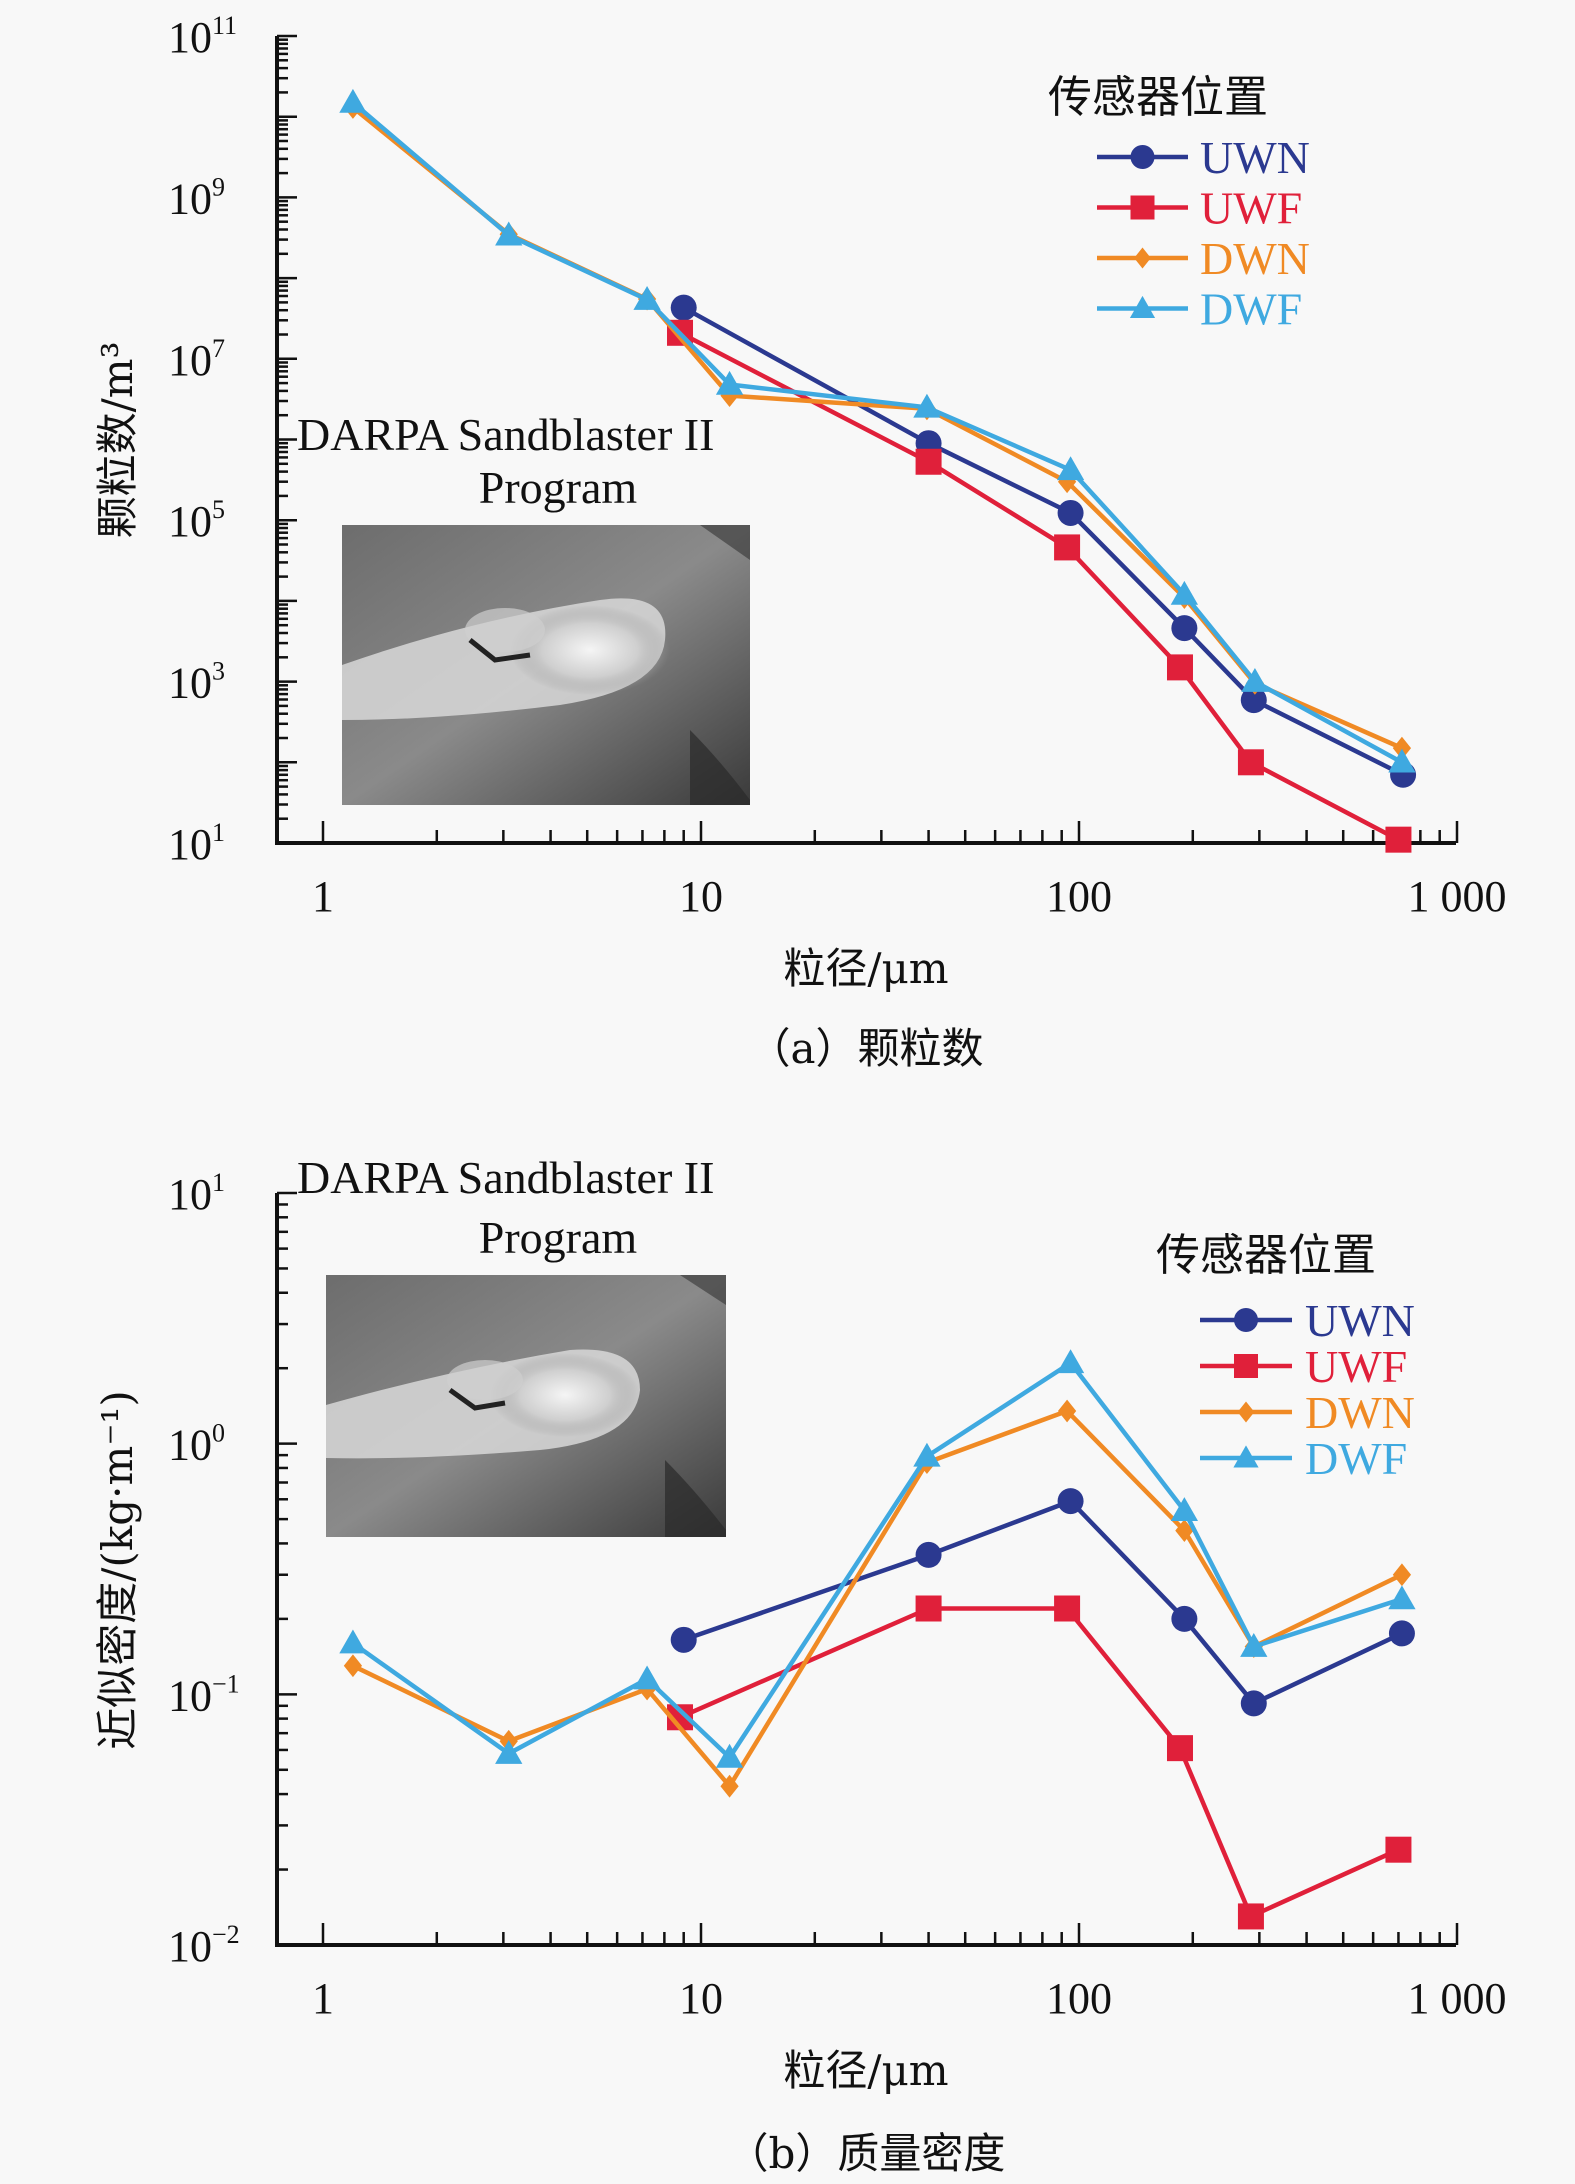 The image size is (1575, 2184). Describe the element at coordinates (865, 1048) in the screenshot. I see `figure-caption: （a）颗粒数` at that location.